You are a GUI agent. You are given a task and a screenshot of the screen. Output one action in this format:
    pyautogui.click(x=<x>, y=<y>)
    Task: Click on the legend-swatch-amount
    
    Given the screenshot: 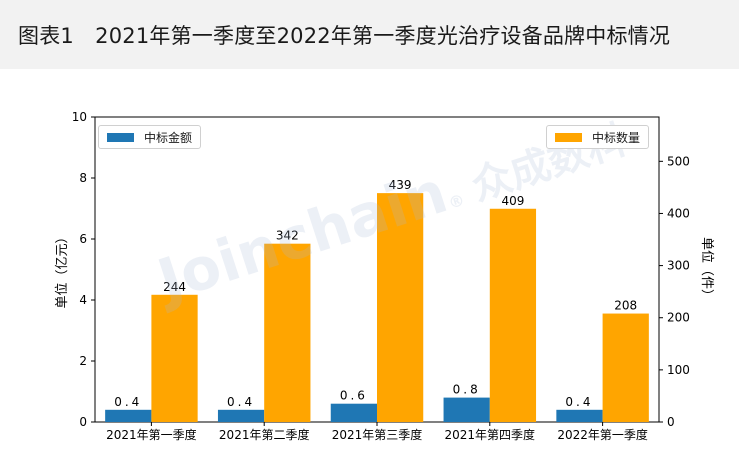 What is the action you would take?
    pyautogui.click(x=120, y=137)
    